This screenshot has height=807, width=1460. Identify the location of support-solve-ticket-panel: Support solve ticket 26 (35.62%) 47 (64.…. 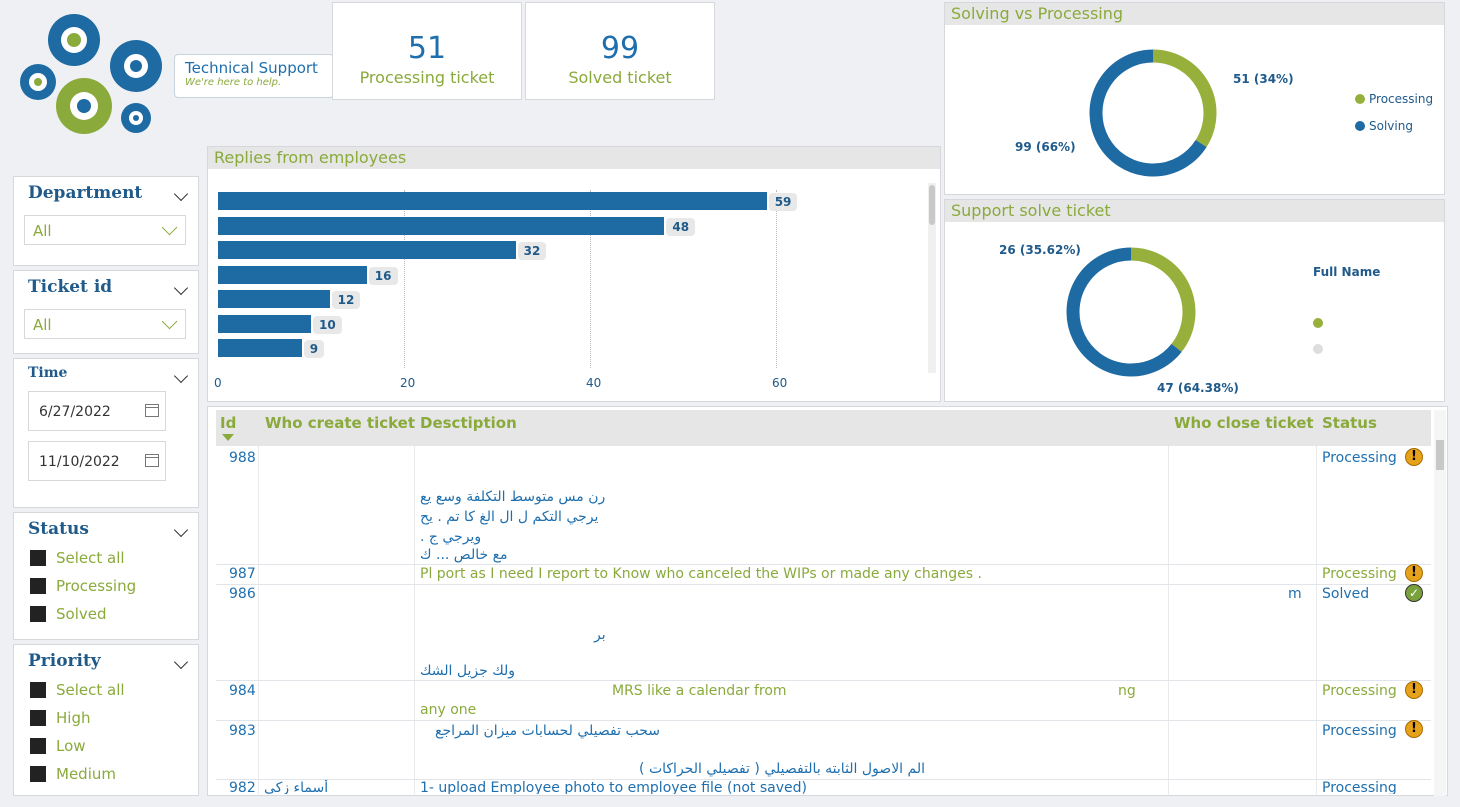
(1194, 300).